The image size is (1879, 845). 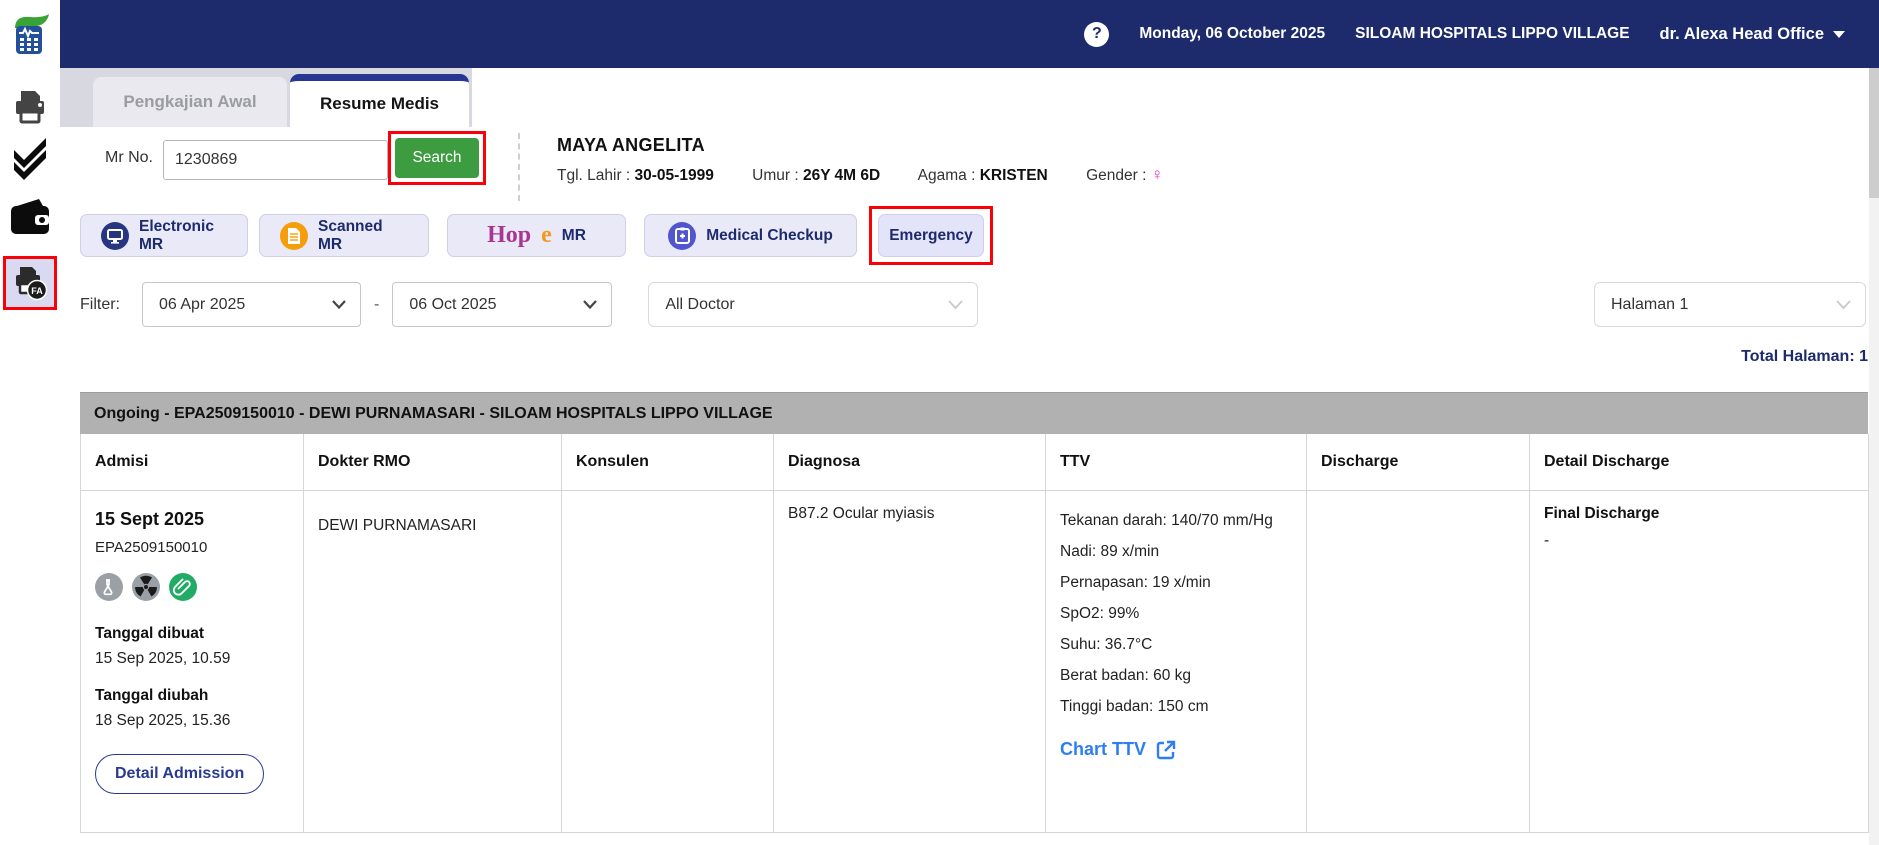 What do you see at coordinates (176, 235) in the screenshot?
I see `electronic-mr-label: Electronic MR` at bounding box center [176, 235].